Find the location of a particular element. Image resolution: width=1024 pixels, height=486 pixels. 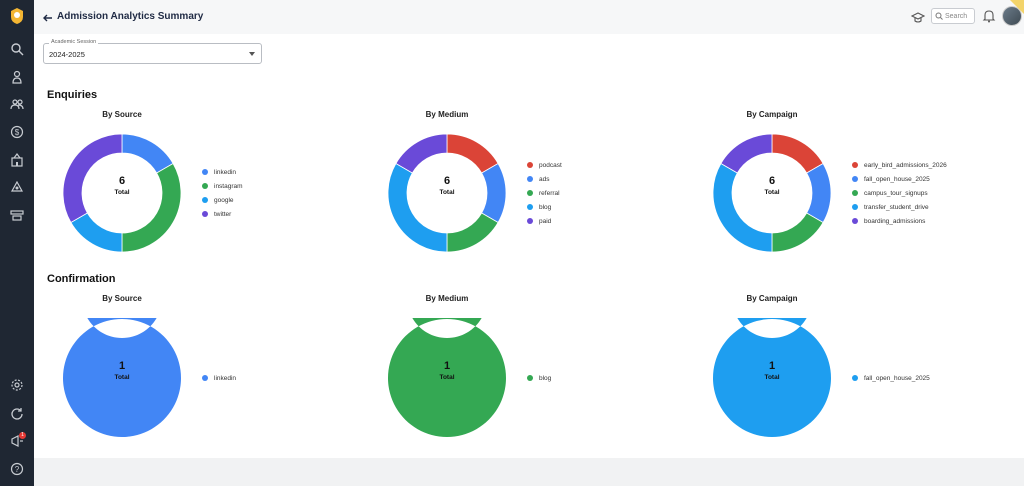

donut-segment-boarding_admissions is located at coordinates (746, 153).